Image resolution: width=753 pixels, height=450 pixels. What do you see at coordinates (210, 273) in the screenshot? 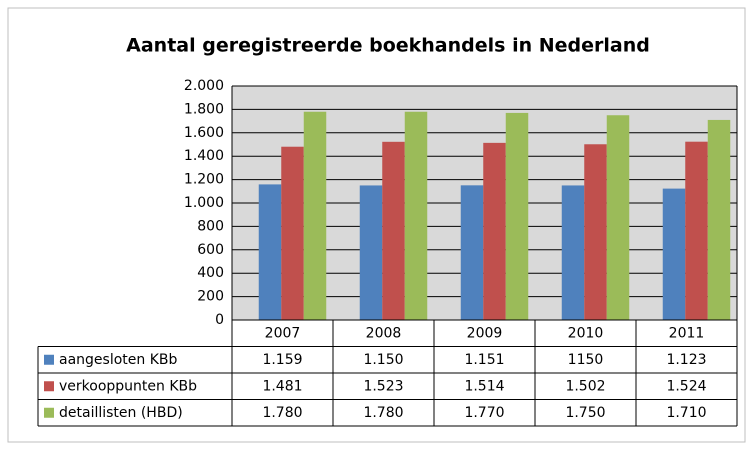
I see `y-tick-label: 400` at bounding box center [210, 273].